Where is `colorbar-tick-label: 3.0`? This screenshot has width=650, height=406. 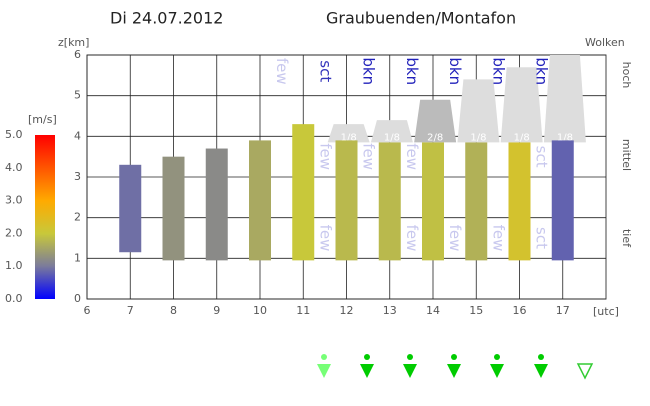 colorbar-tick-label: 3.0 is located at coordinates (14, 200).